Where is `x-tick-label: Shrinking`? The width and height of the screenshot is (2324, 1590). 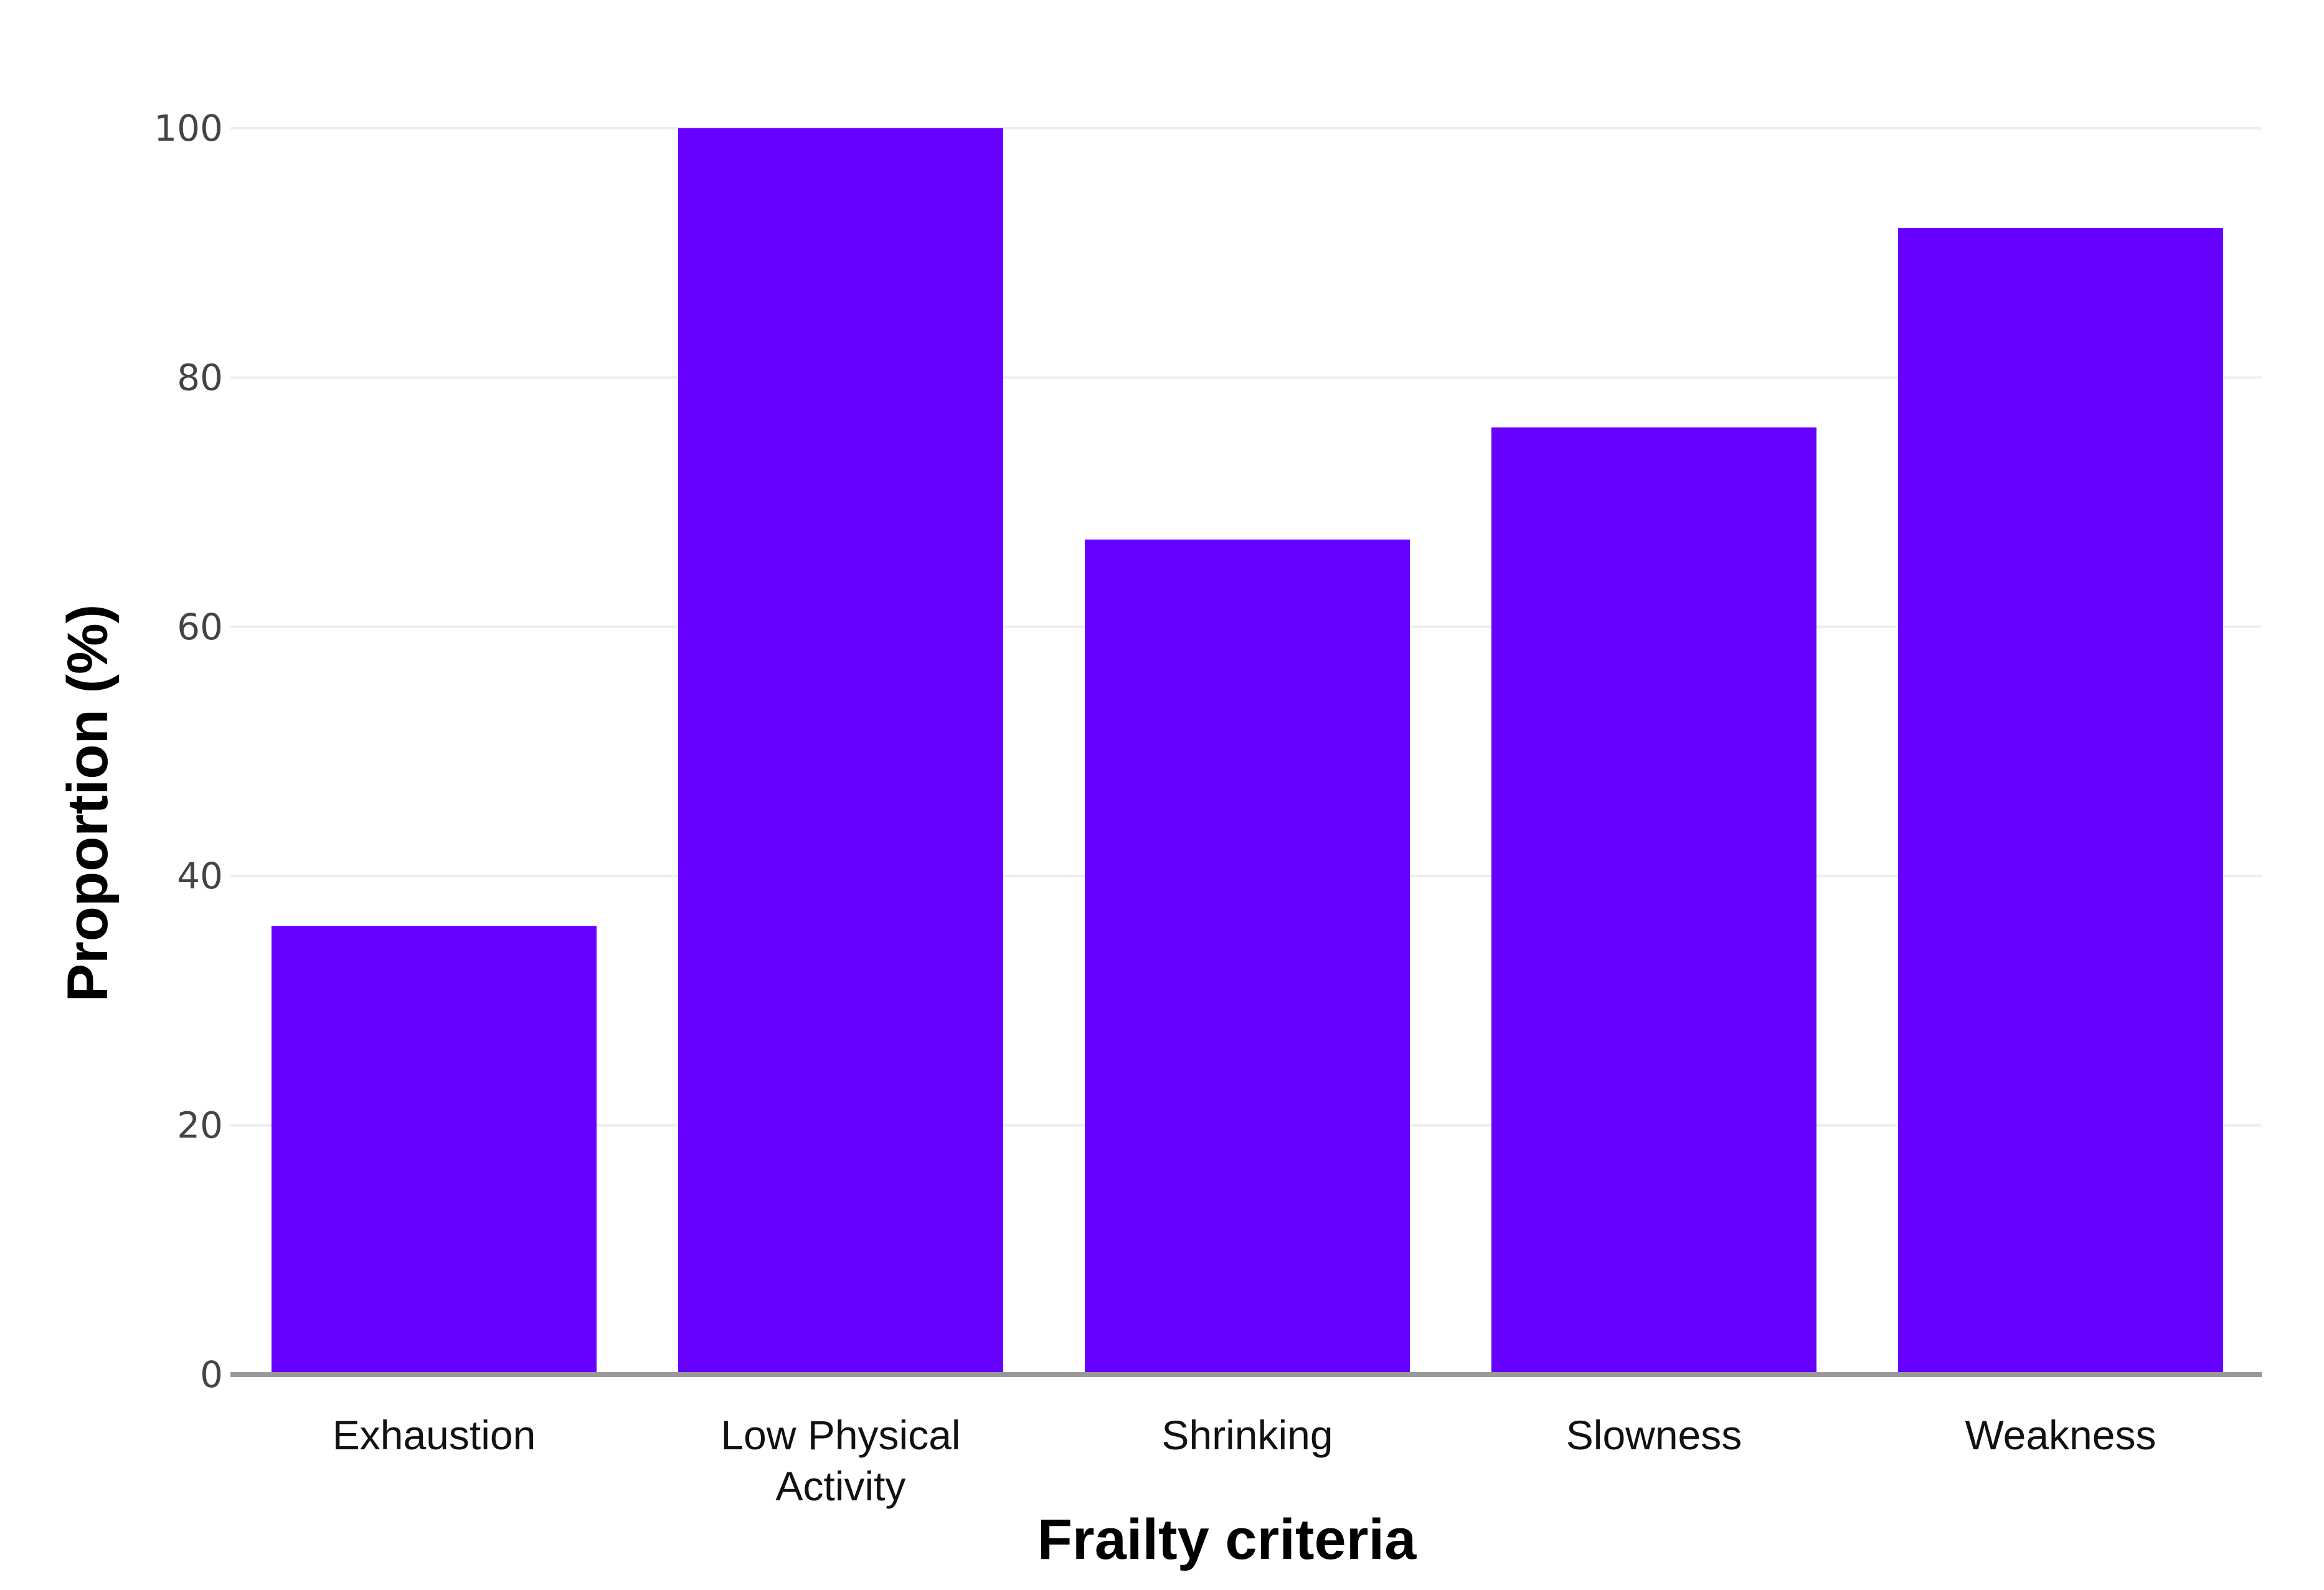 x-tick-label: Shrinking is located at coordinates (1247, 1435).